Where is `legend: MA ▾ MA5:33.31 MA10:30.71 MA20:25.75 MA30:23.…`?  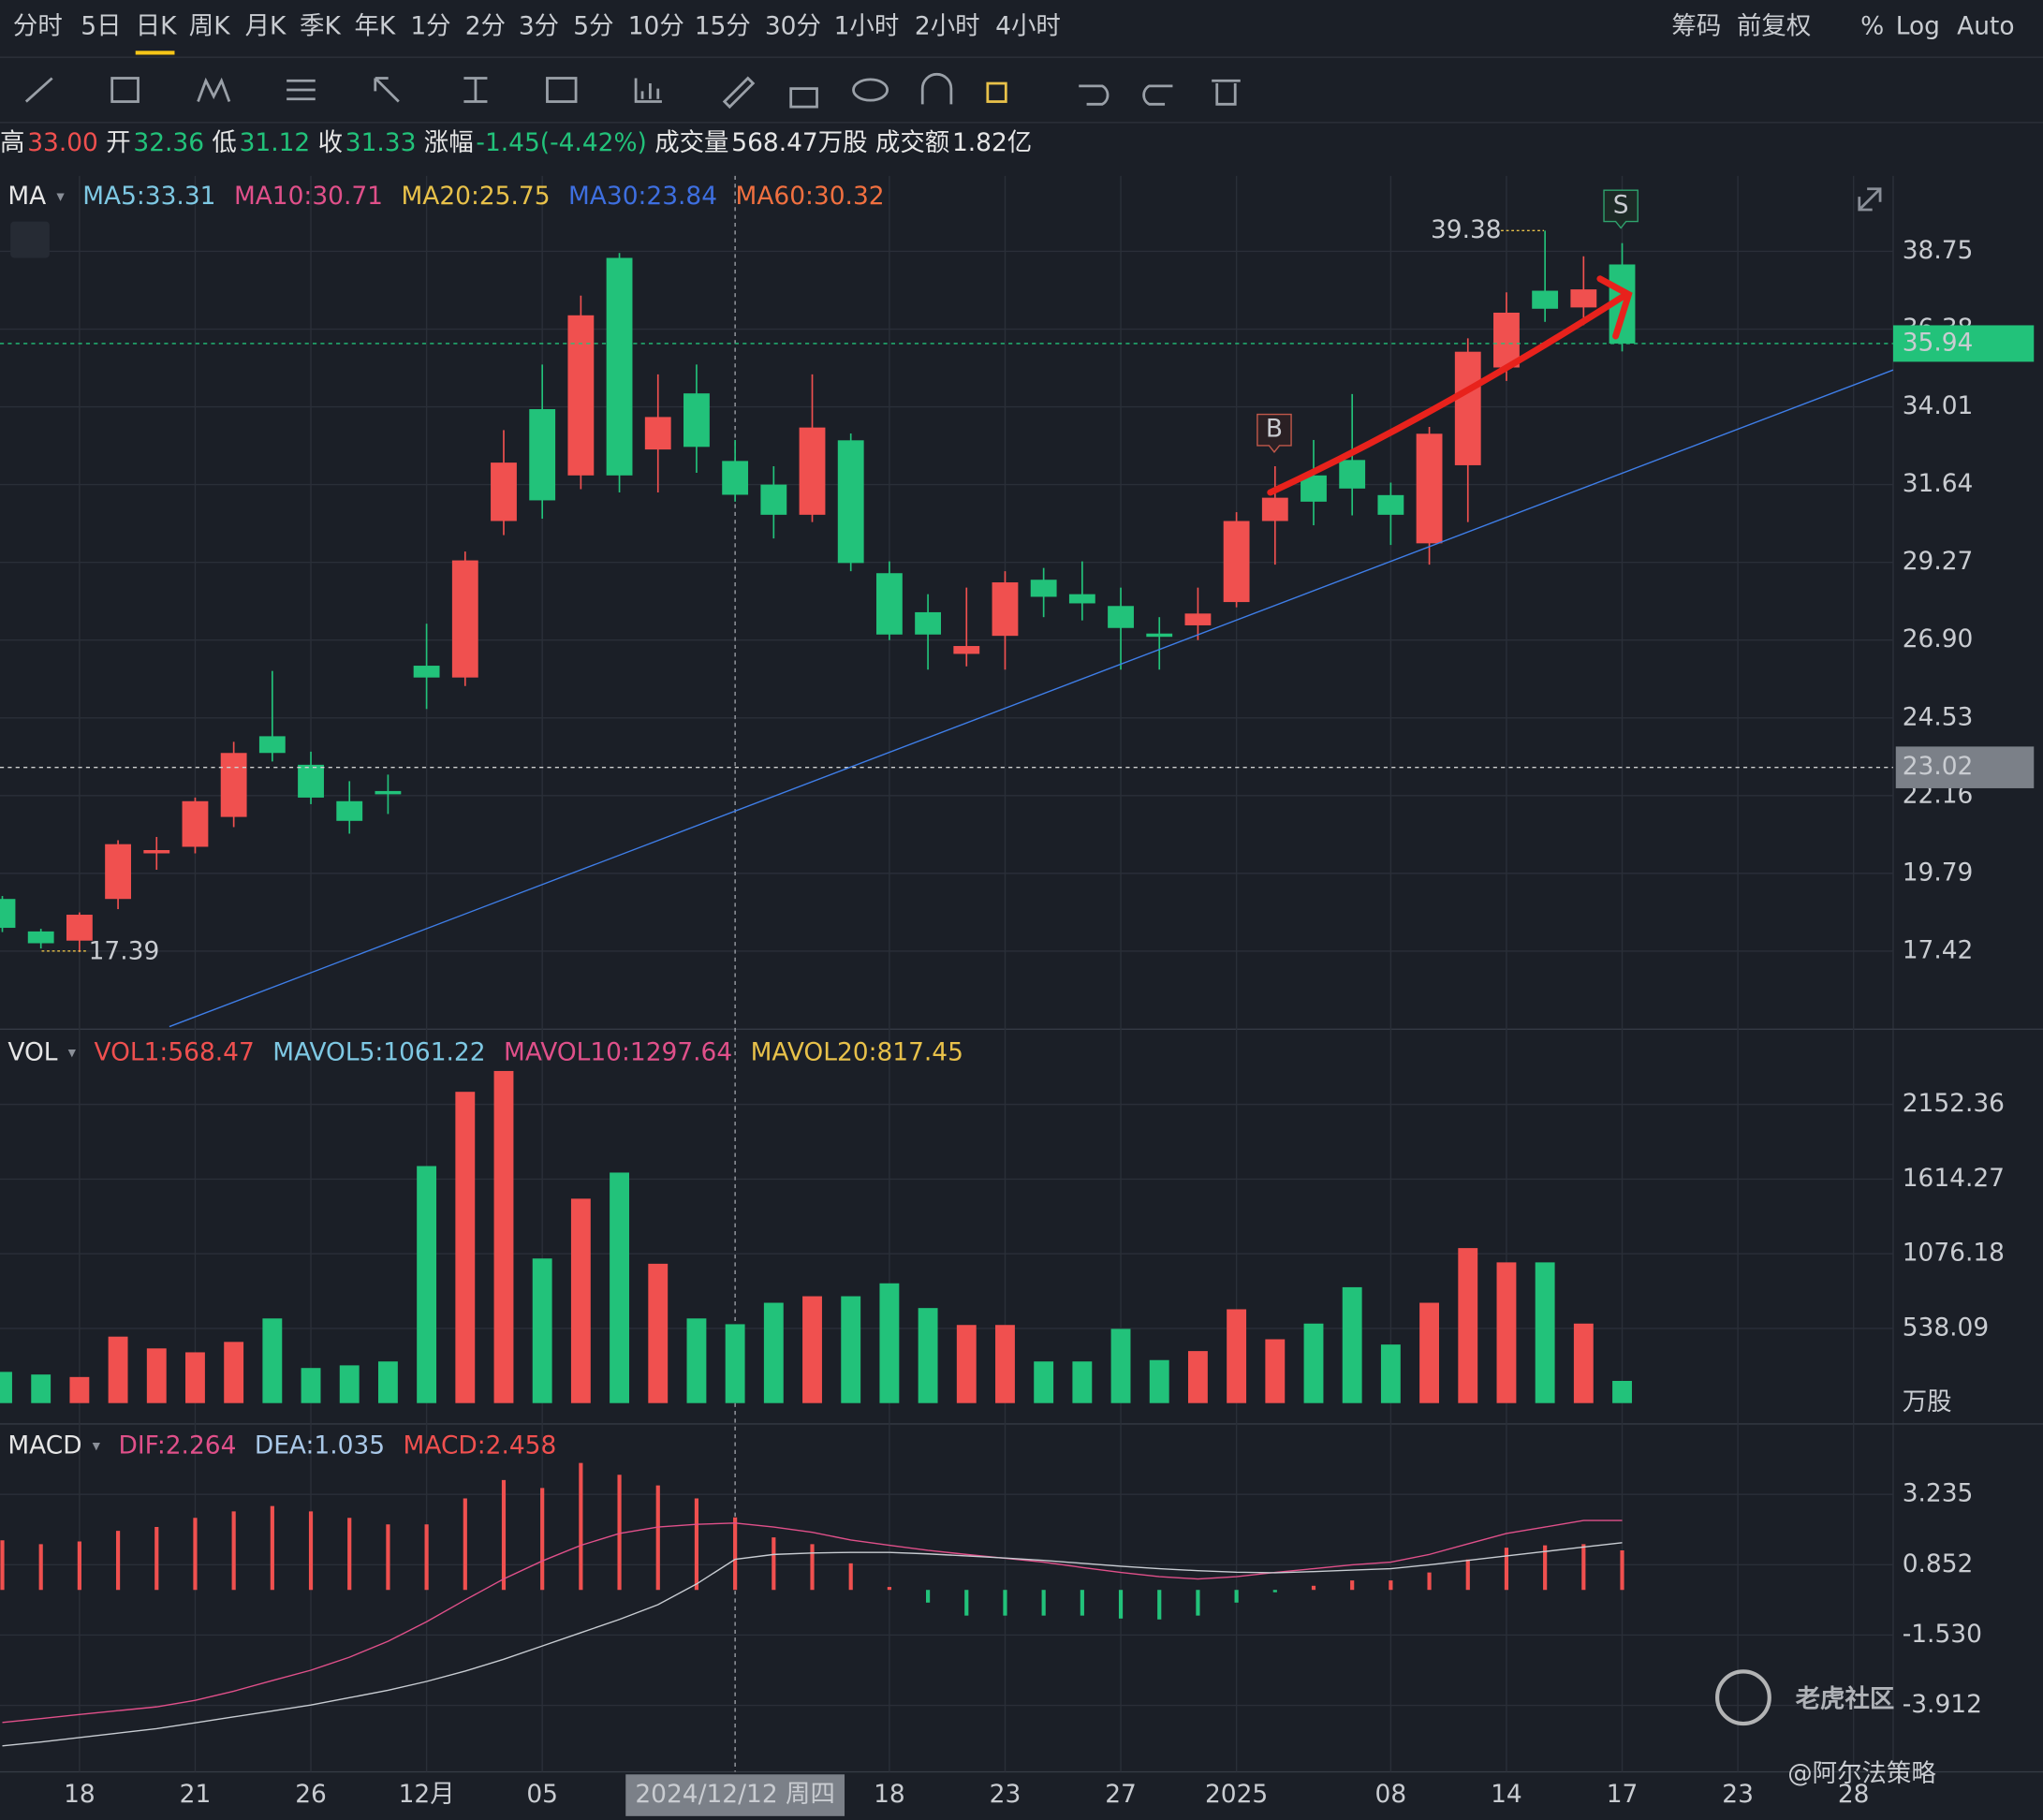
legend: MA ▾ MA5:33.31 MA10:30.71 MA20:25.75 MA30:23.… is located at coordinates (446, 196).